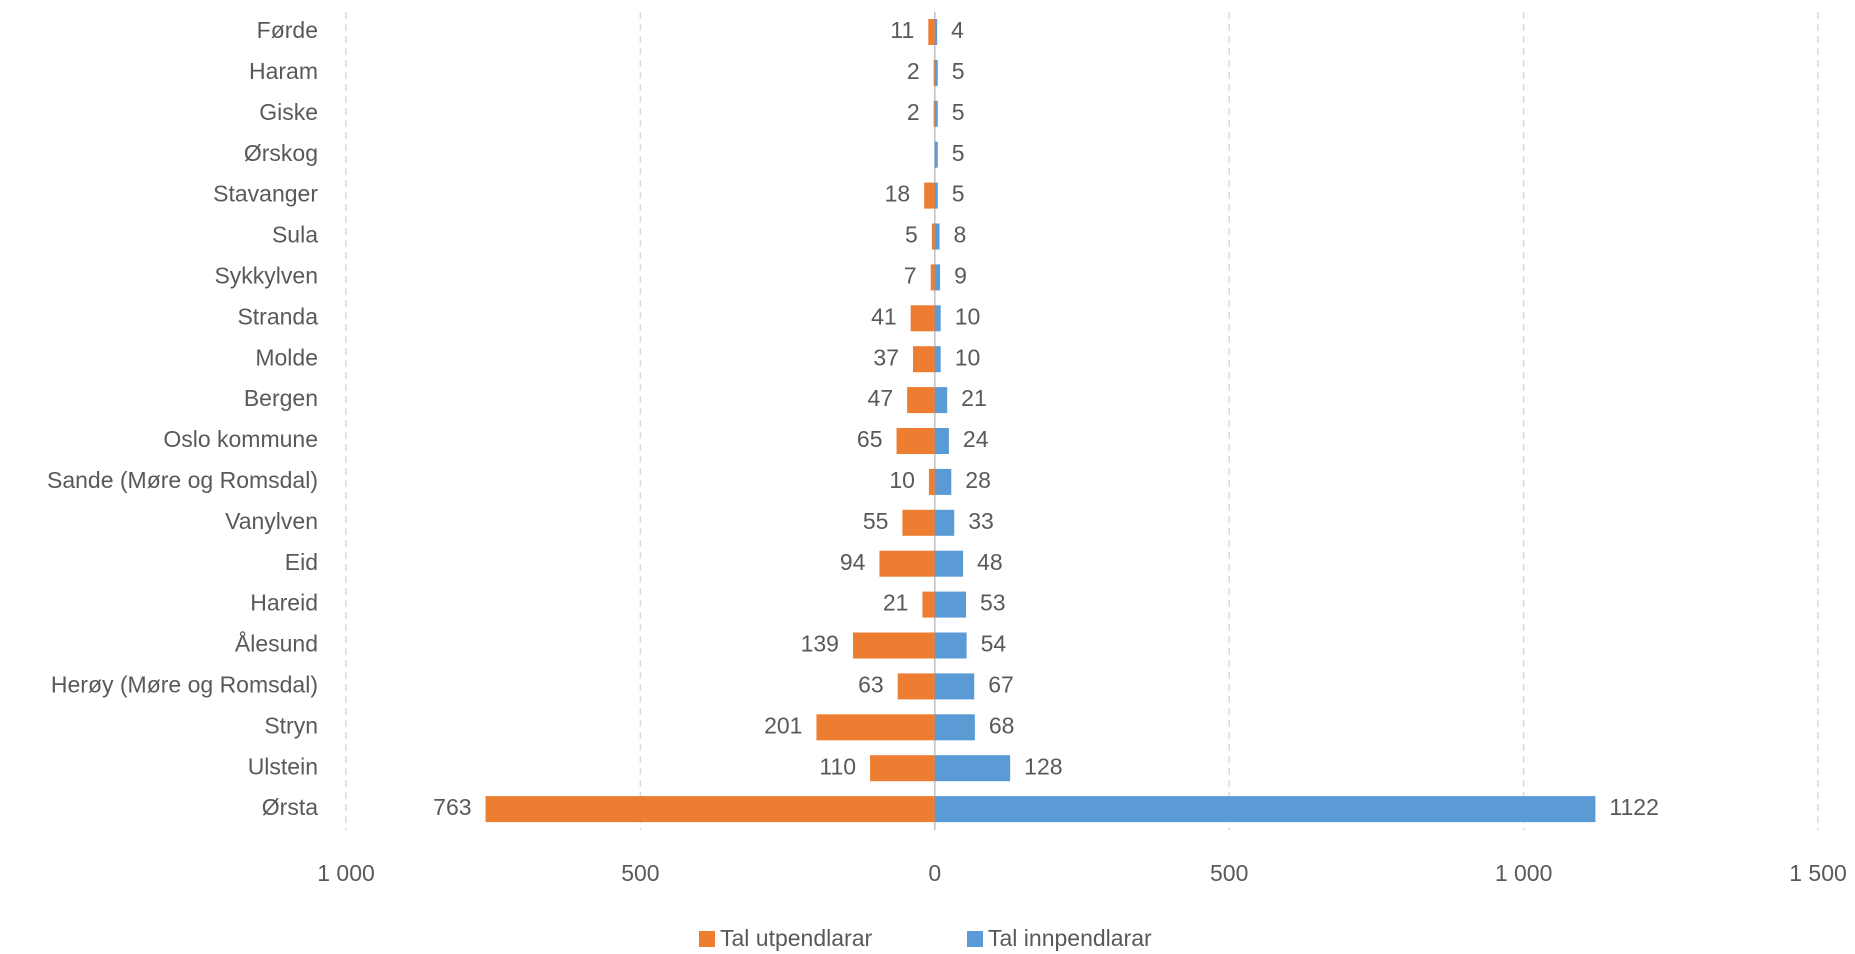 This screenshot has height=954, width=1855. Describe the element at coordinates (271, 521) in the screenshot. I see `y-tick-label: Vanylven` at that location.